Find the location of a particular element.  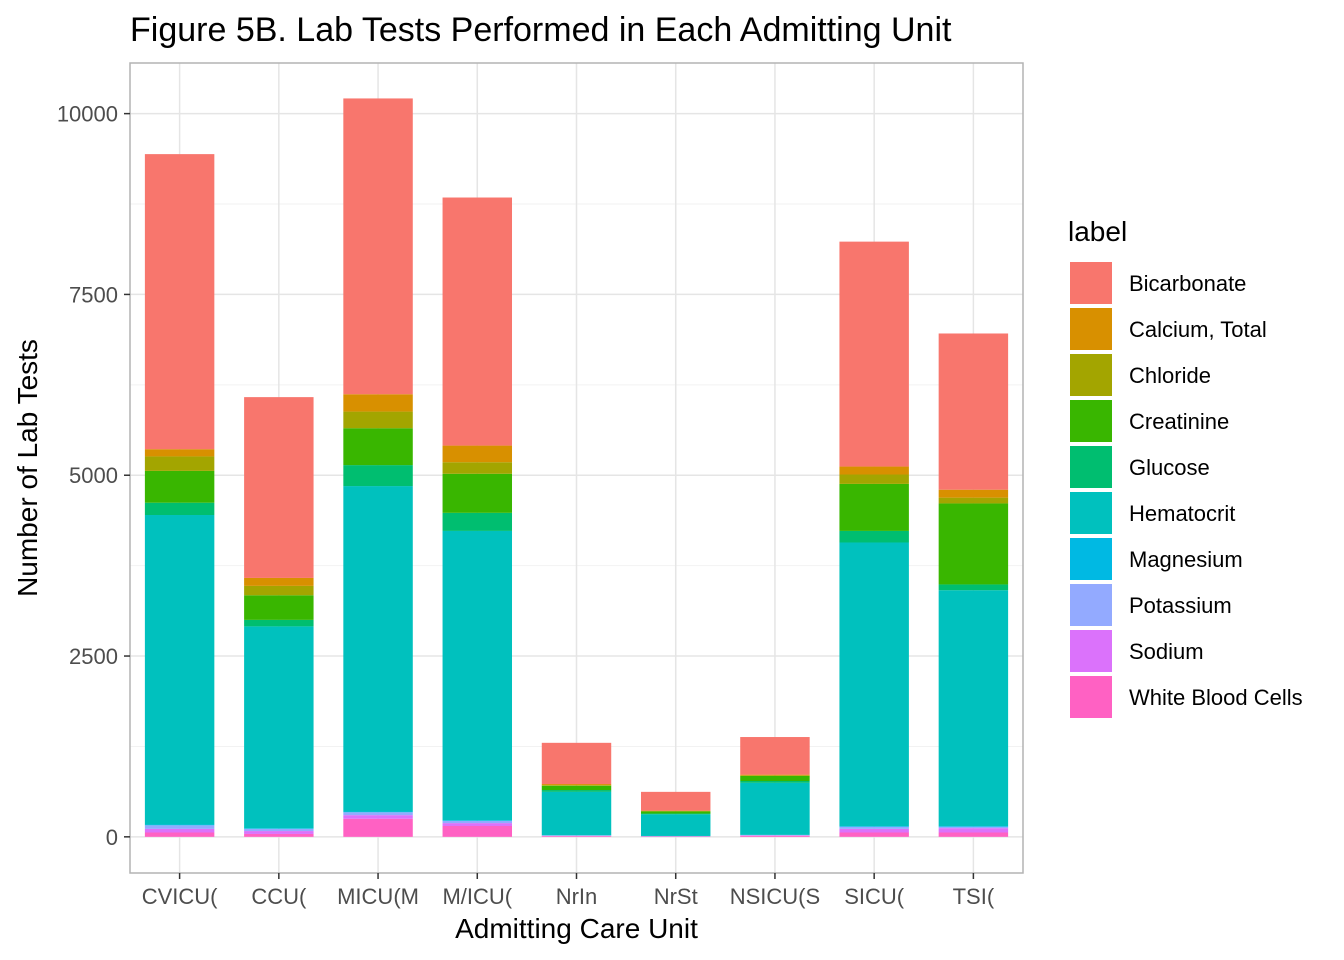

legend-title: label is located at coordinates (1097, 231).